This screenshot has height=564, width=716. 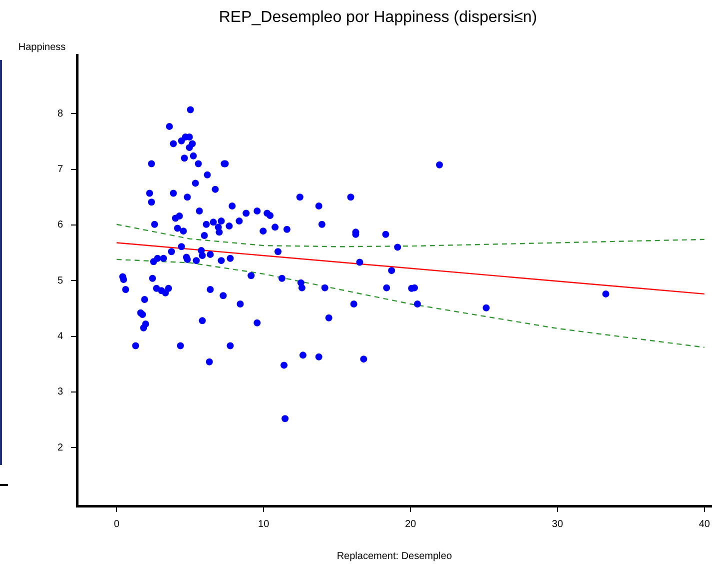 I want to click on x-tick-label: 20, so click(x=410, y=524).